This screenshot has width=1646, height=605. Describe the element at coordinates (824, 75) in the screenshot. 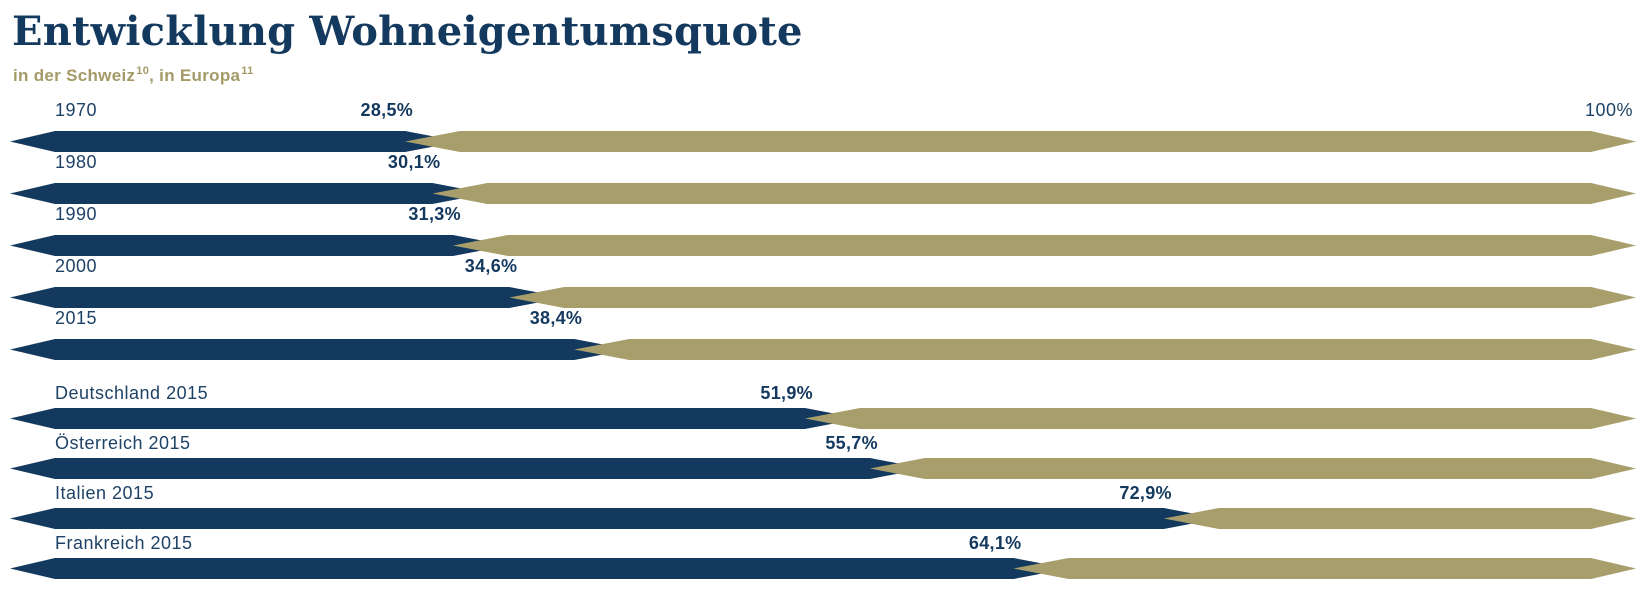

I see `page-subtitle: in der Schweiz10, in Europa11` at that location.